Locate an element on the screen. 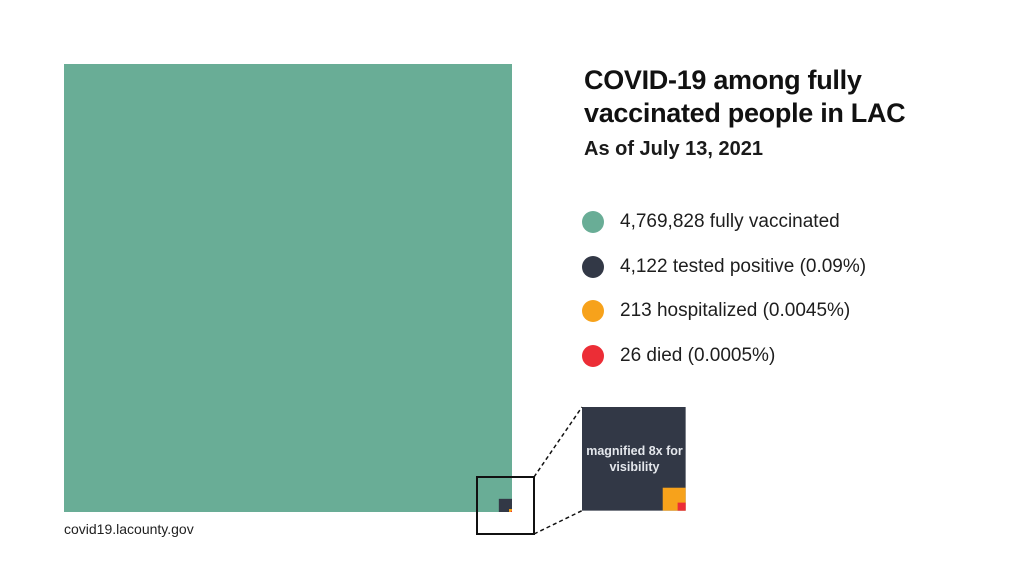  legend-label-positive: 4,122 tested positive (0.09%) is located at coordinates (743, 266).